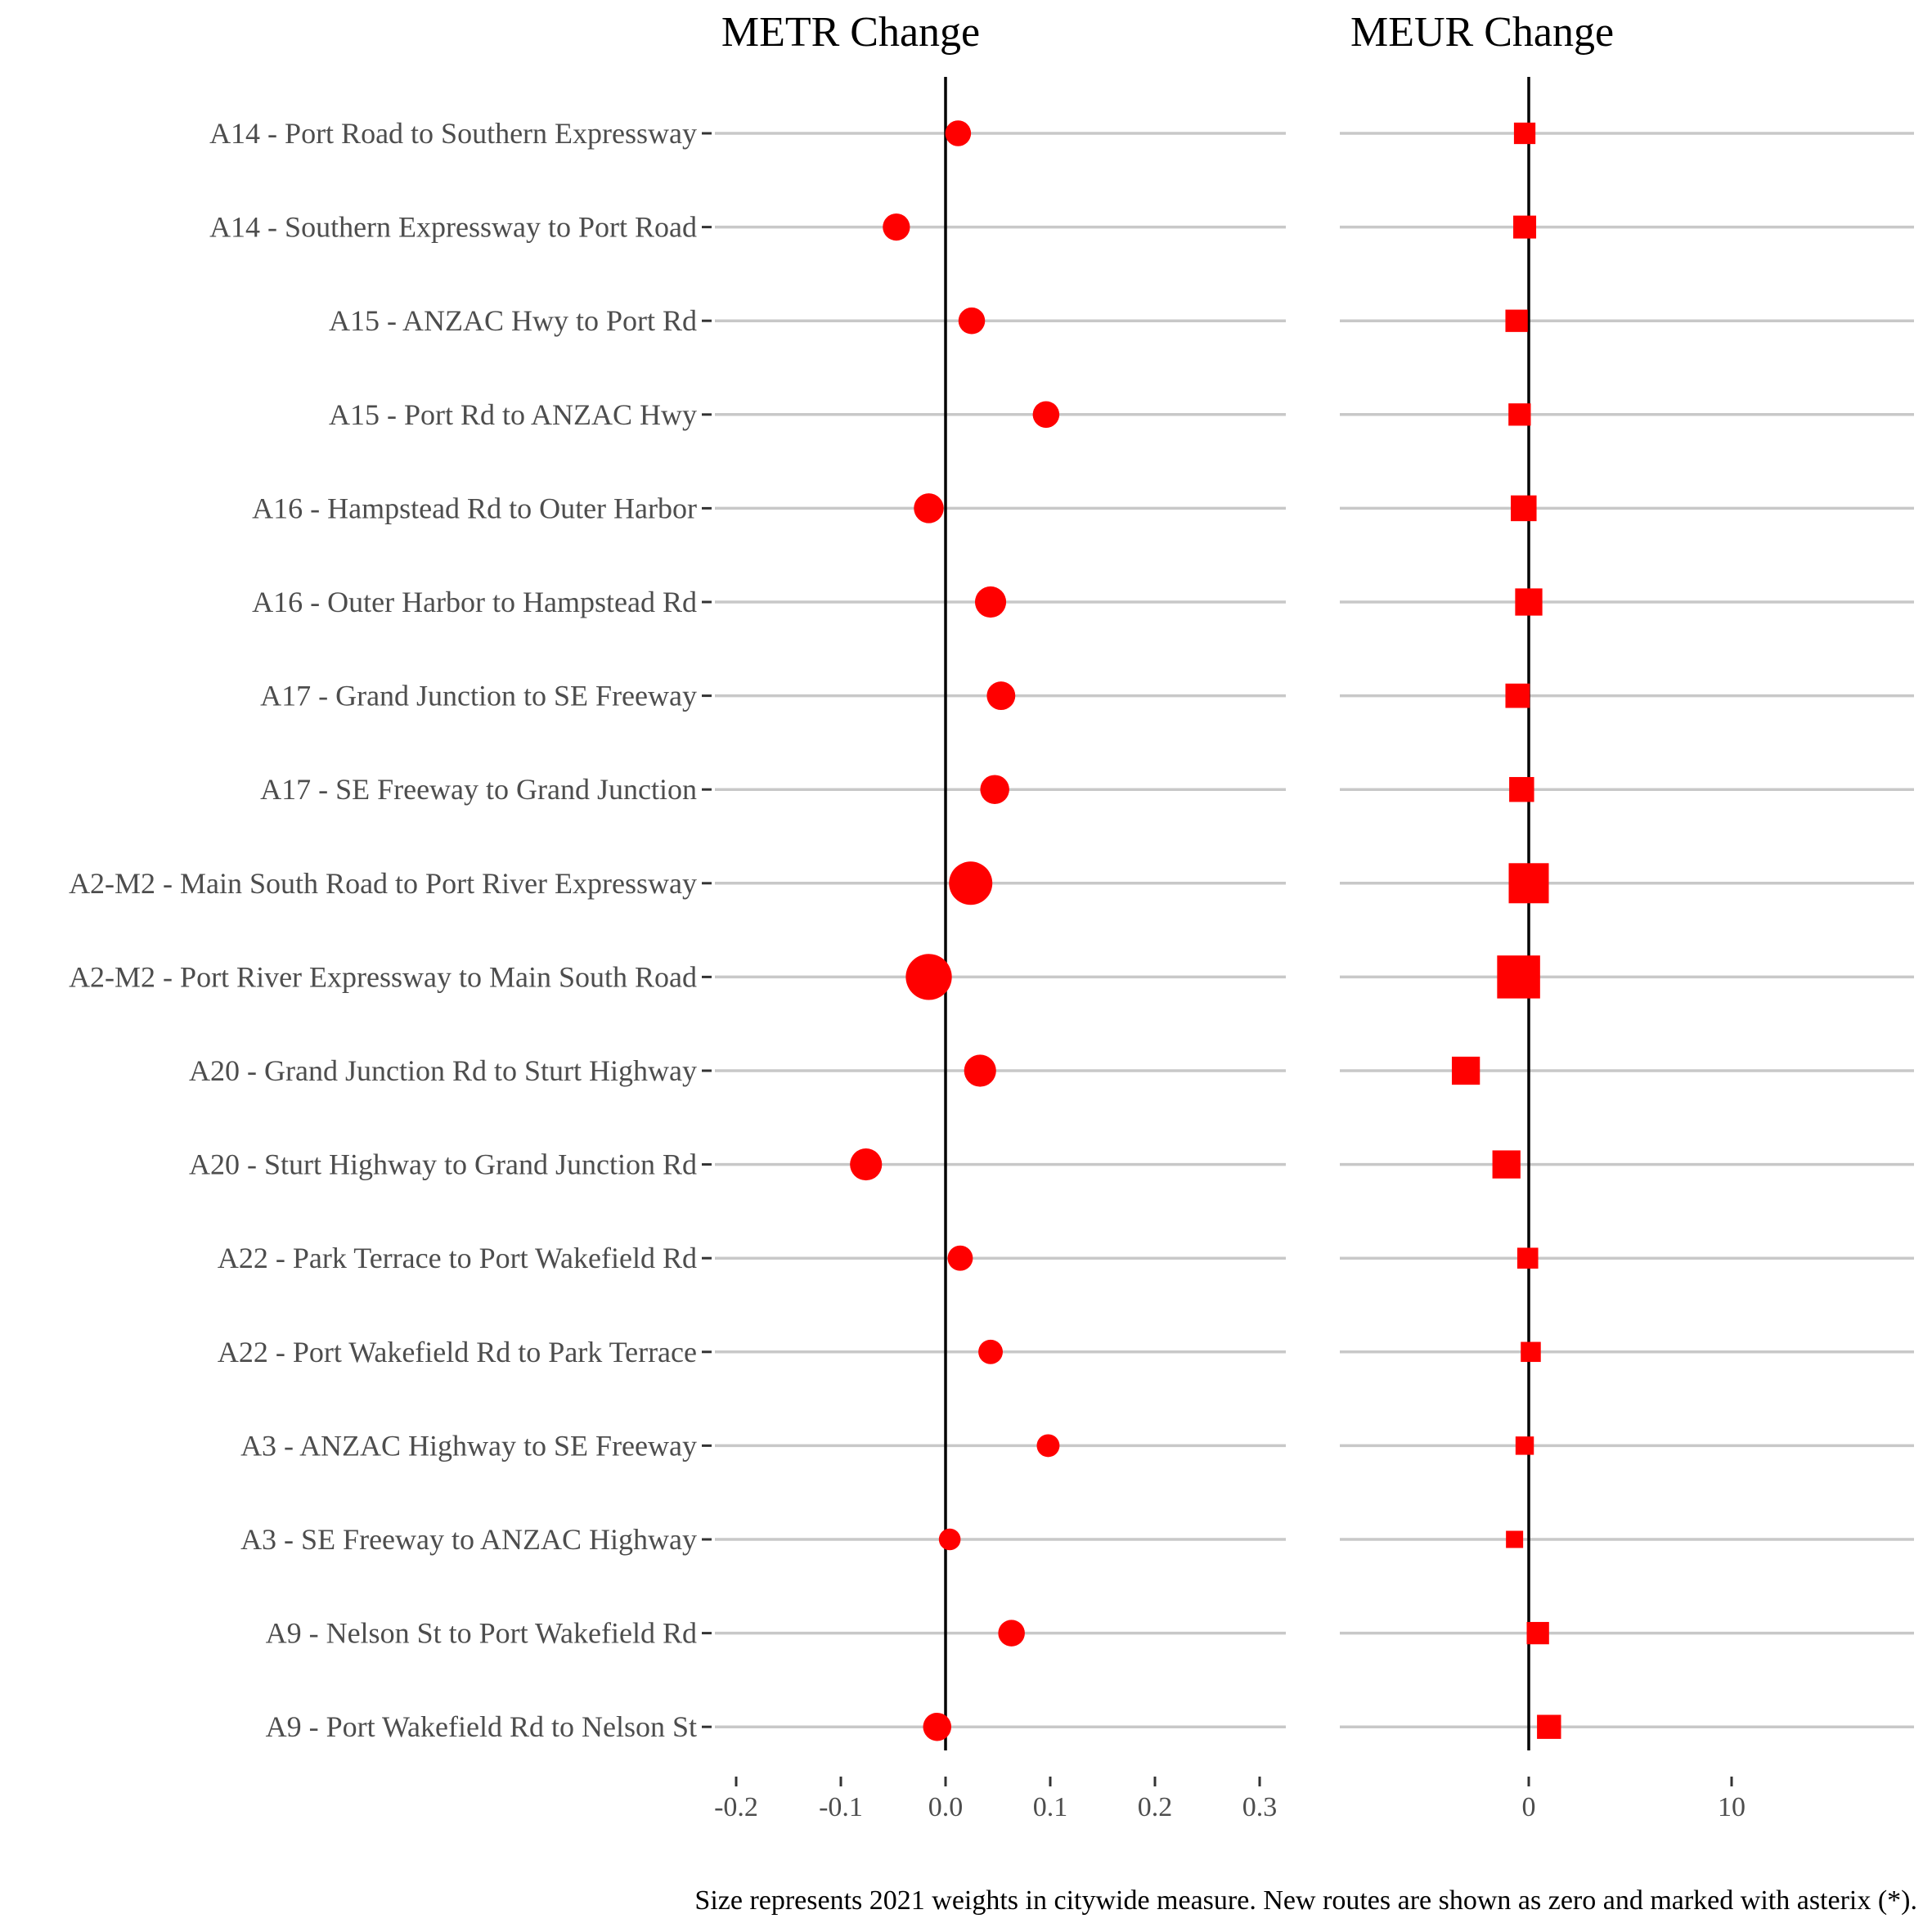 The image size is (1932, 1932). What do you see at coordinates (1260, 1807) in the screenshot?
I see `x-tick-label: 0.3` at bounding box center [1260, 1807].